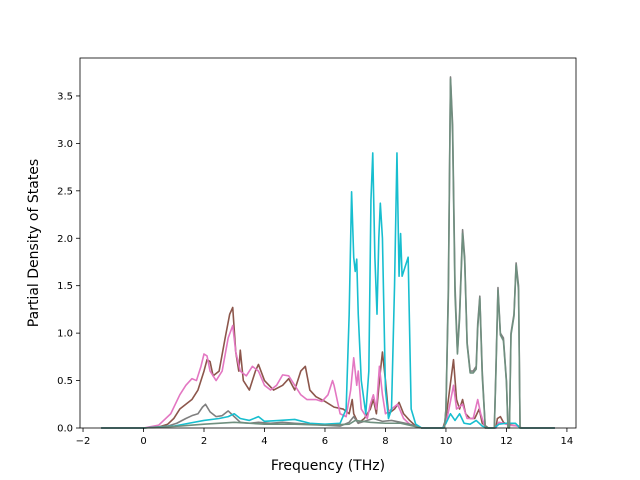  Describe the element at coordinates (65, 144) in the screenshot. I see `y-tick-label: 3.0` at that location.